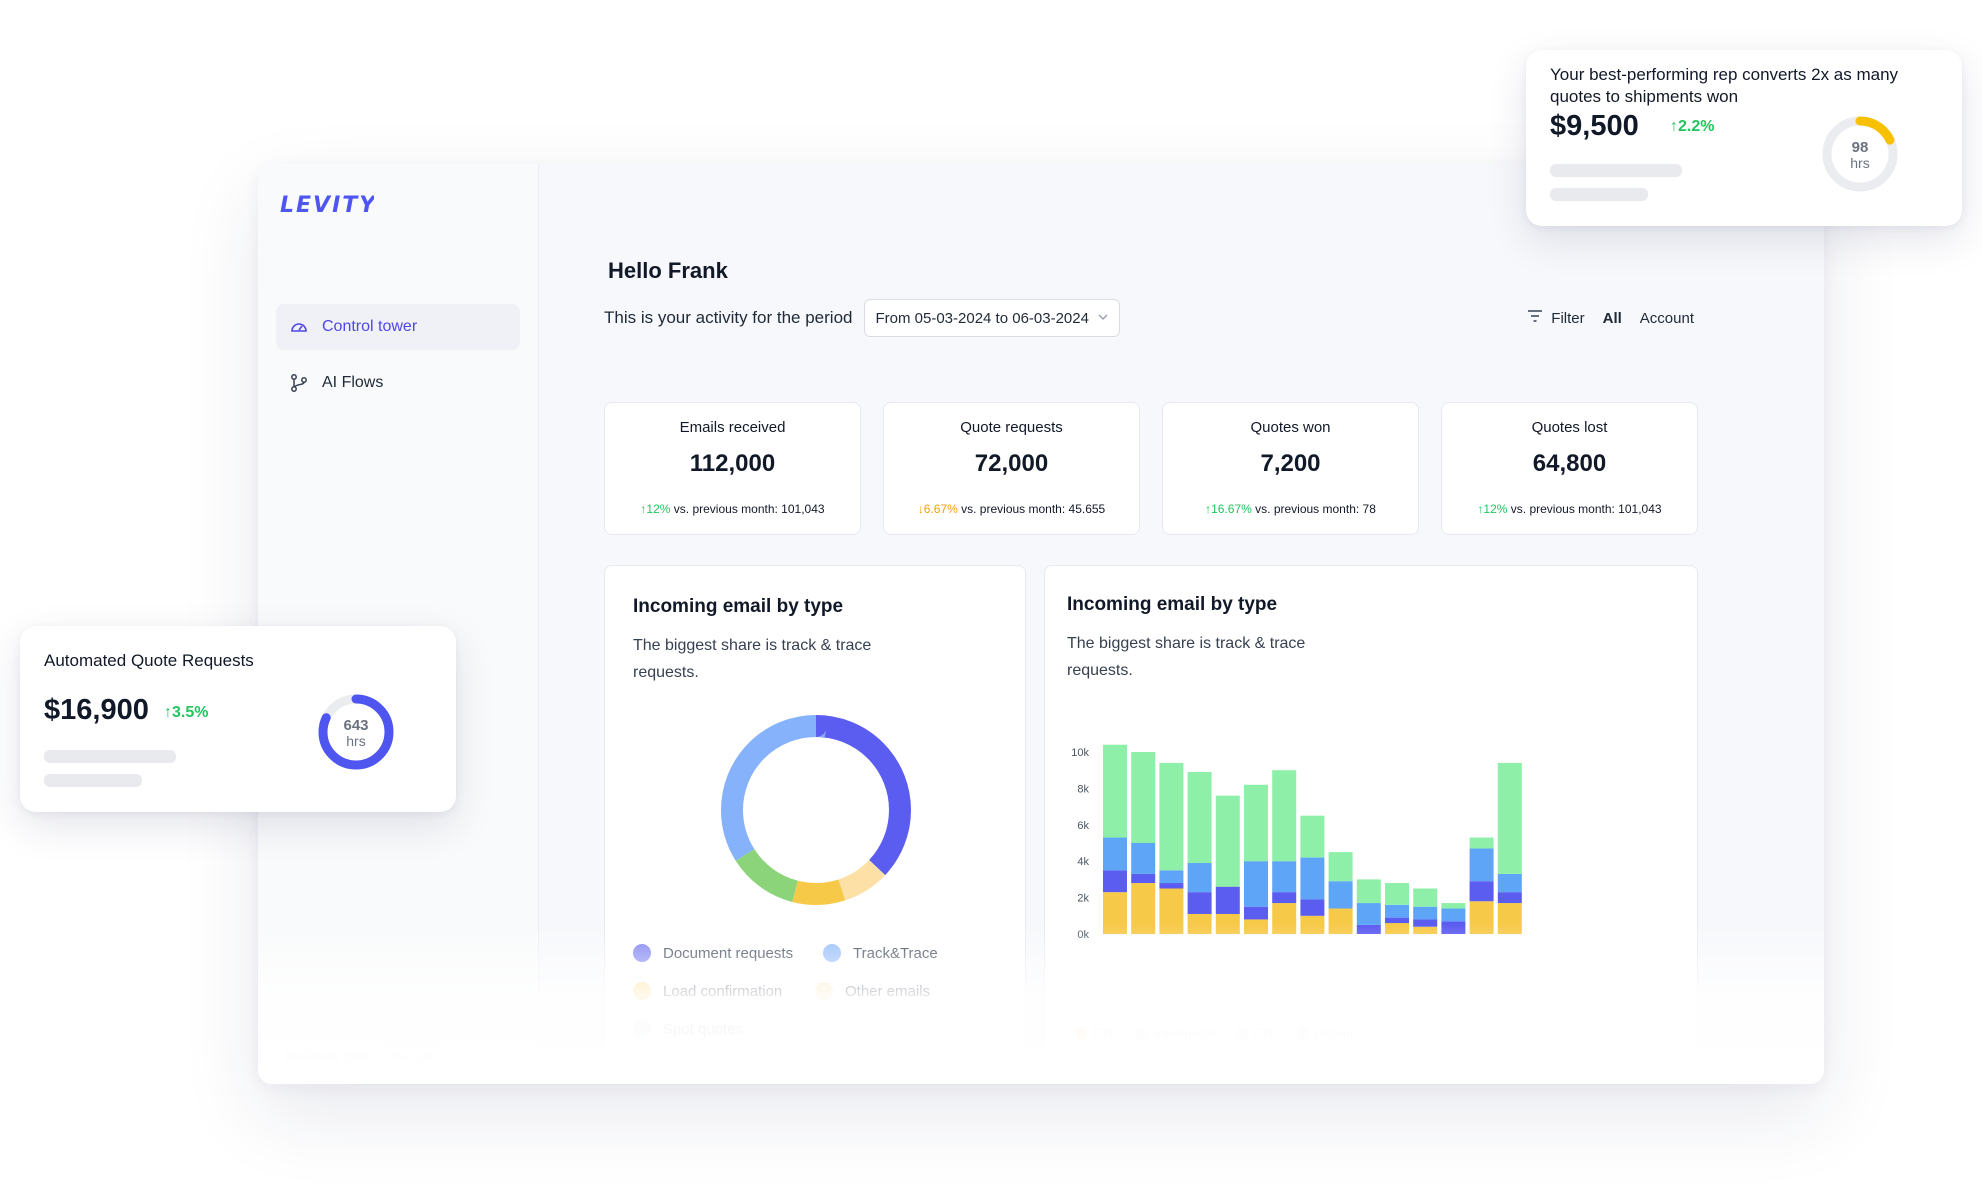  What do you see at coordinates (326, 204) in the screenshot?
I see `levity-logo: LEVITY` at bounding box center [326, 204].